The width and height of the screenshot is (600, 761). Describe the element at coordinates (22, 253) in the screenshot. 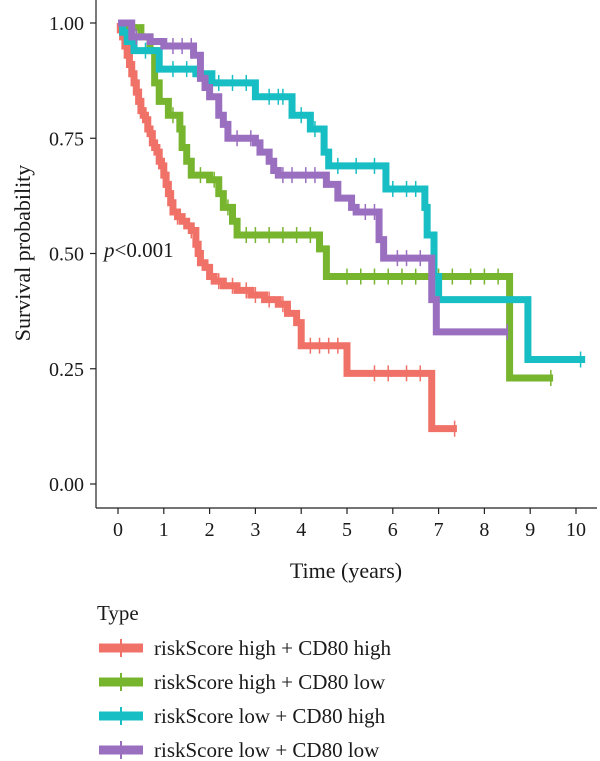

I see `y-axis-title: Survival probability` at that location.